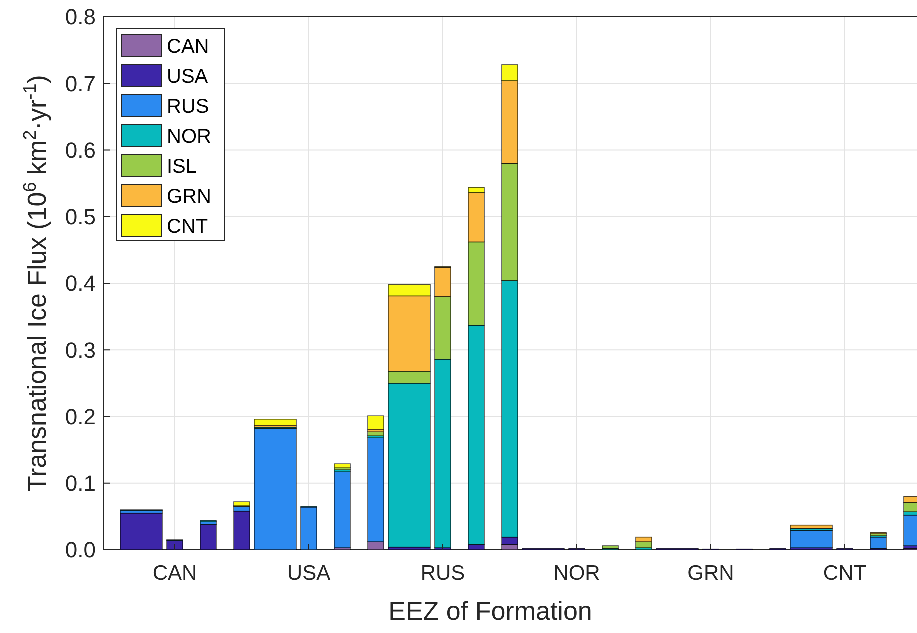  Describe the element at coordinates (309, 573) in the screenshot. I see `x-tick-label: USA` at that location.